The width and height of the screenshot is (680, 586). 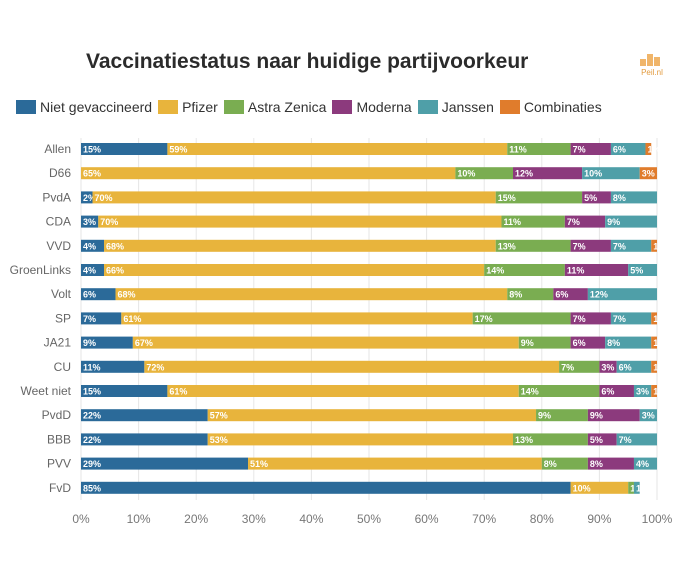 I want to click on data-label: 2%, so click(x=89, y=198).